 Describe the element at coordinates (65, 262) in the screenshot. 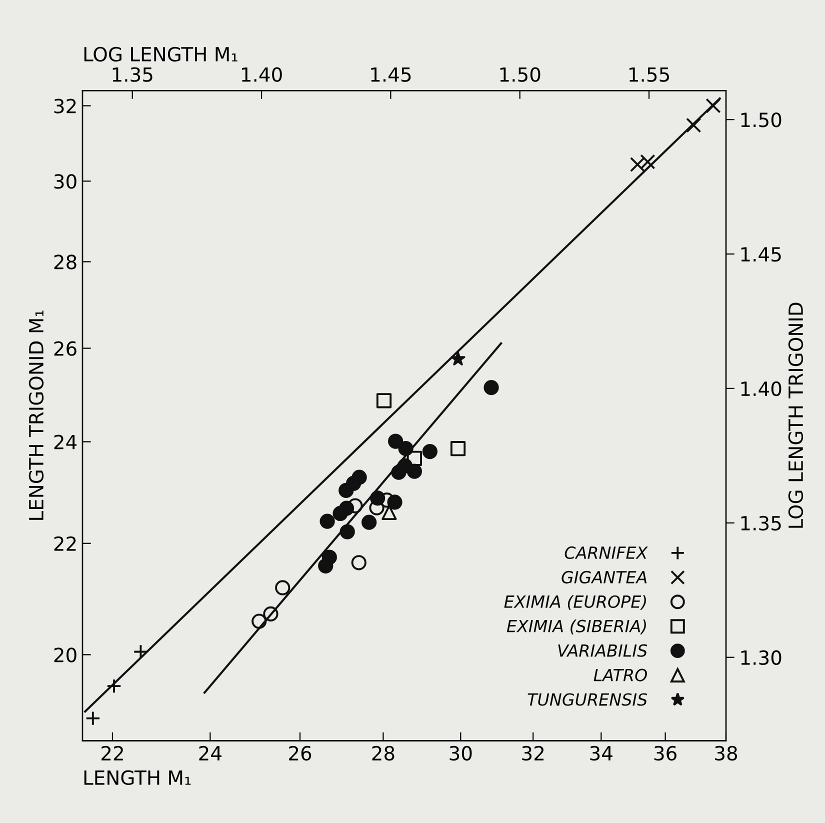

I see `y-tick-label: 28` at that location.